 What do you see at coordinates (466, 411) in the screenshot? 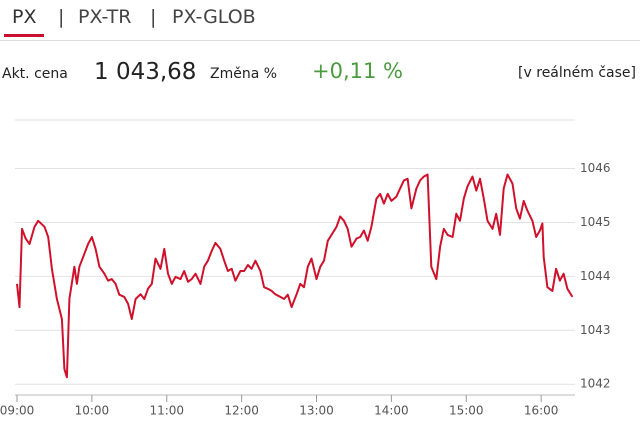
I see `x-tick-label: 15:00` at bounding box center [466, 411].